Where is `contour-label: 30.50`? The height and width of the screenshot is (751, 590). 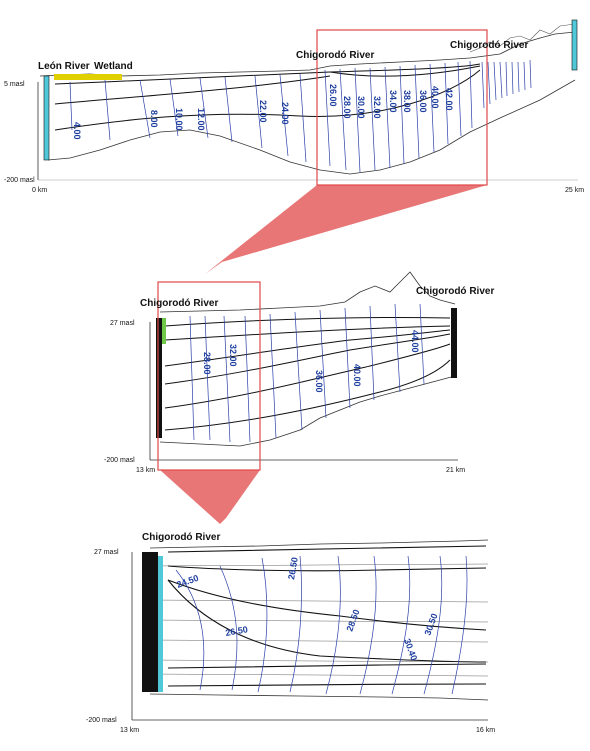
contour-label: 30.50 is located at coordinates (430, 624).